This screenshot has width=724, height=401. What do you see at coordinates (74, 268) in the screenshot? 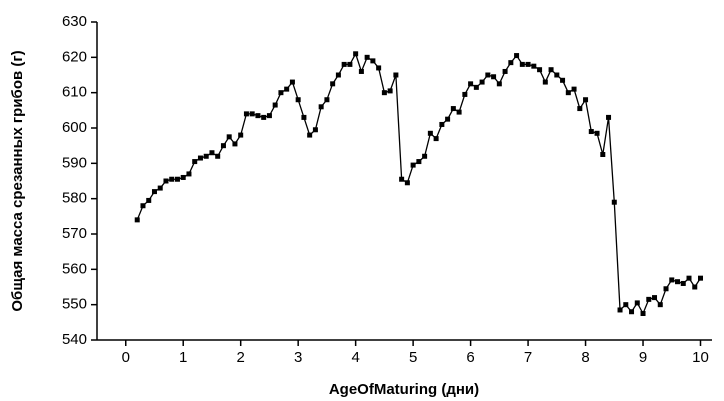
I see `y-tick-label: 560` at bounding box center [74, 268].